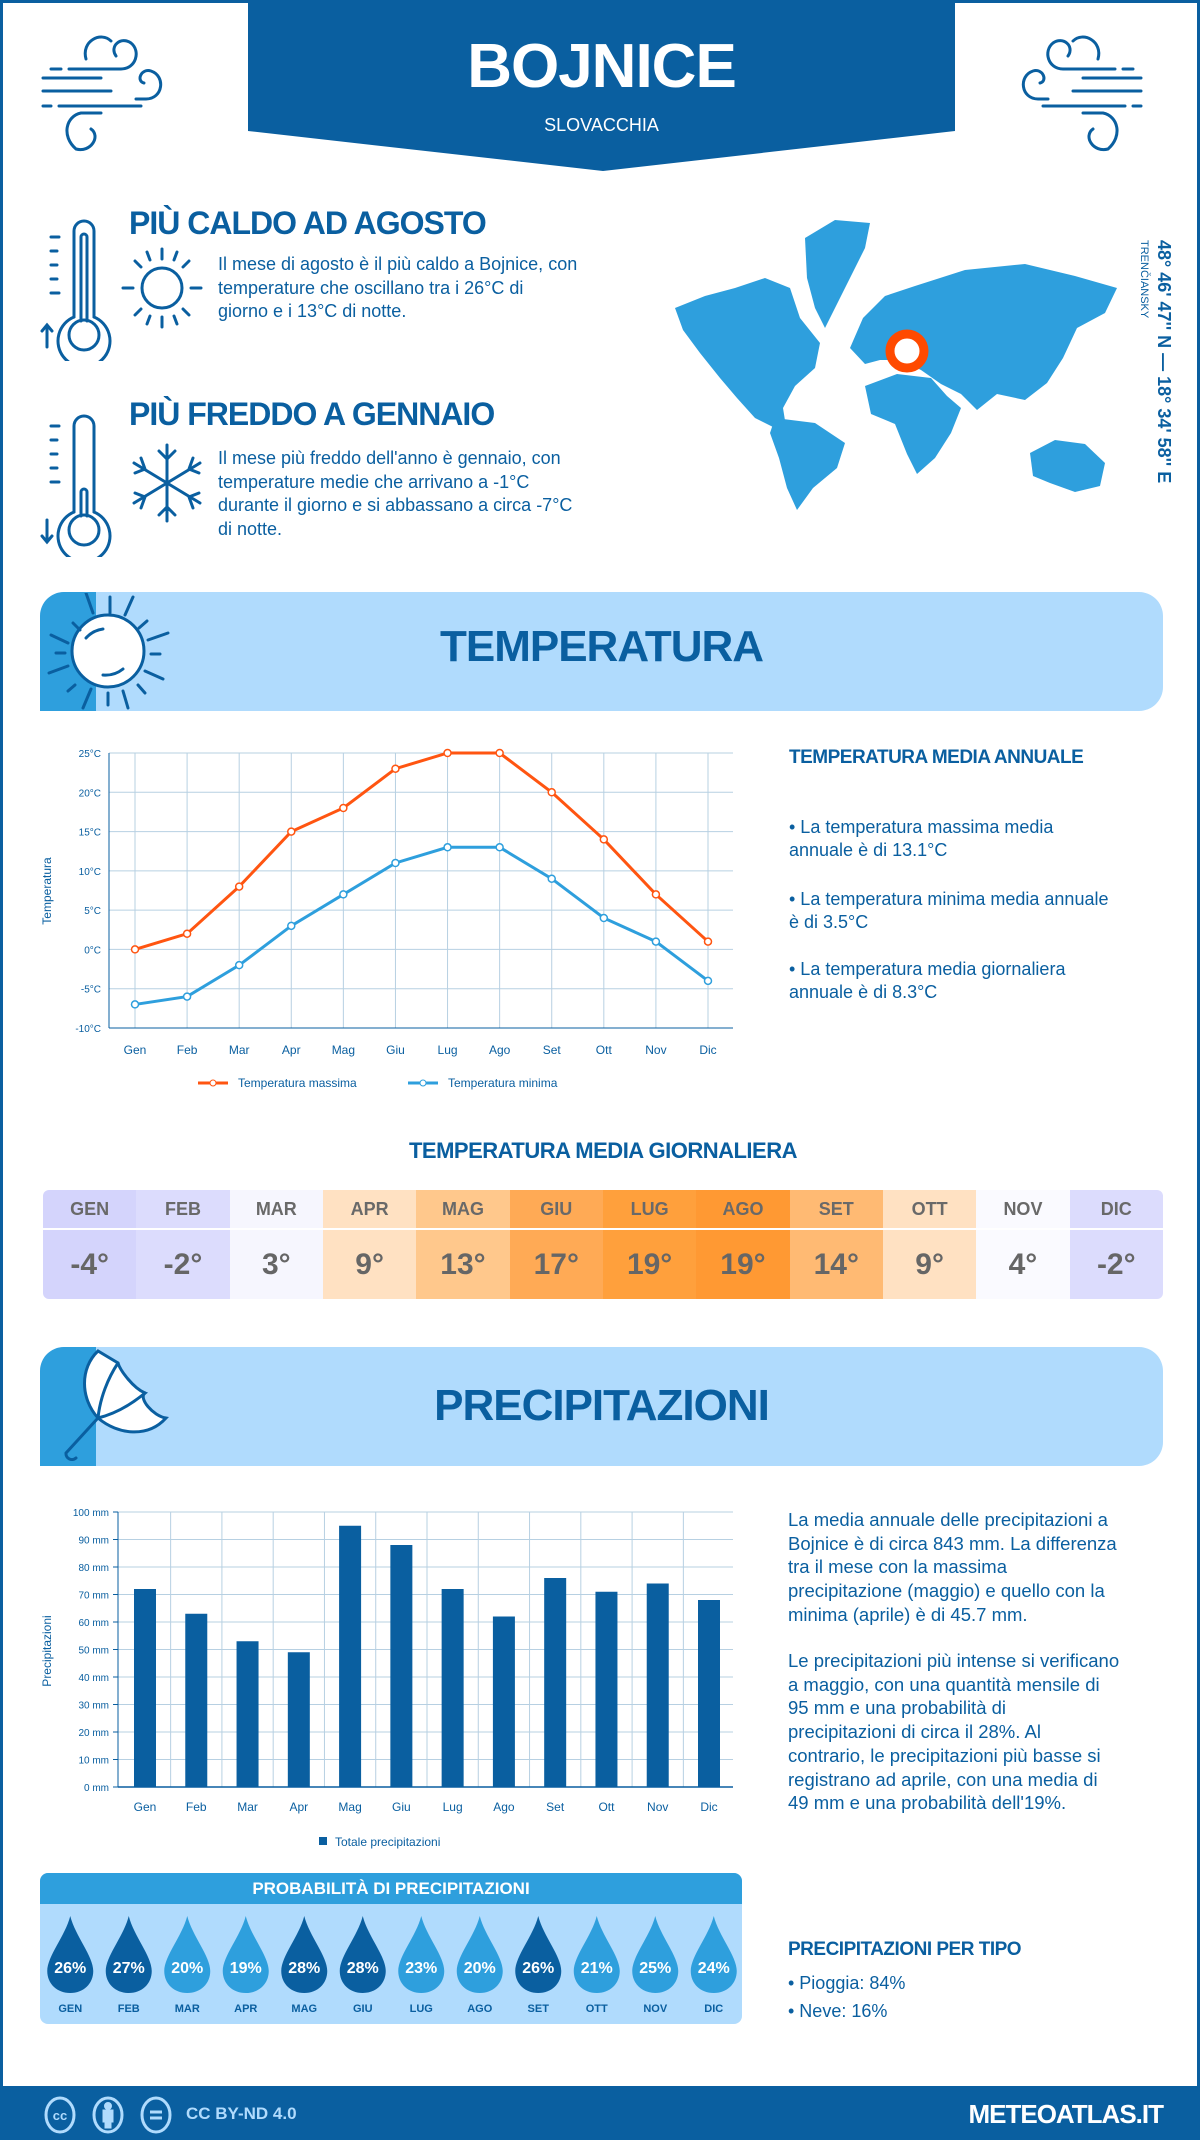 The width and height of the screenshot is (1200, 2140). I want to click on month-label: LUG, so click(649, 1210).